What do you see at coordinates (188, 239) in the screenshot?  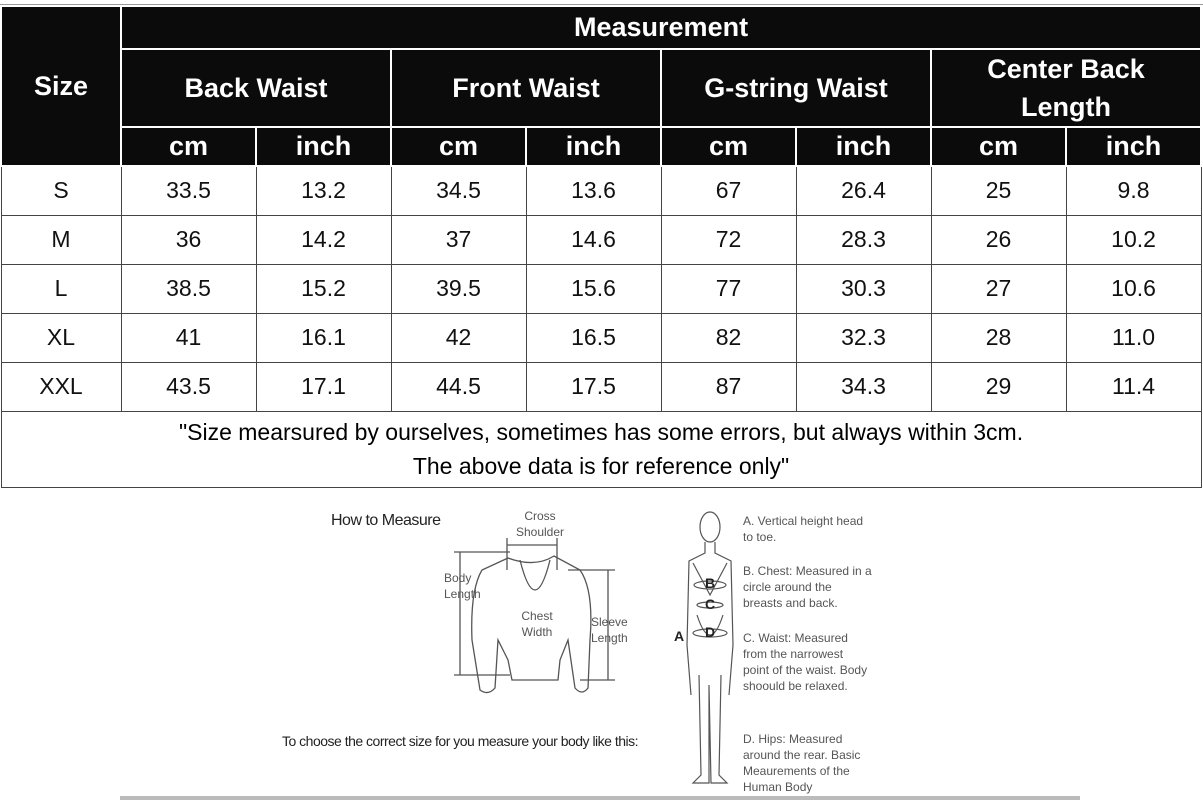 I see `value-cell: 36` at bounding box center [188, 239].